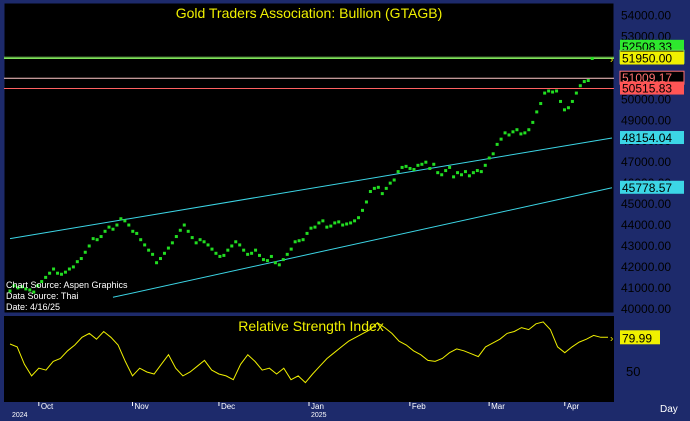  Describe the element at coordinates (640, 337) in the screenshot. I see `rsi-value-box` at that location.